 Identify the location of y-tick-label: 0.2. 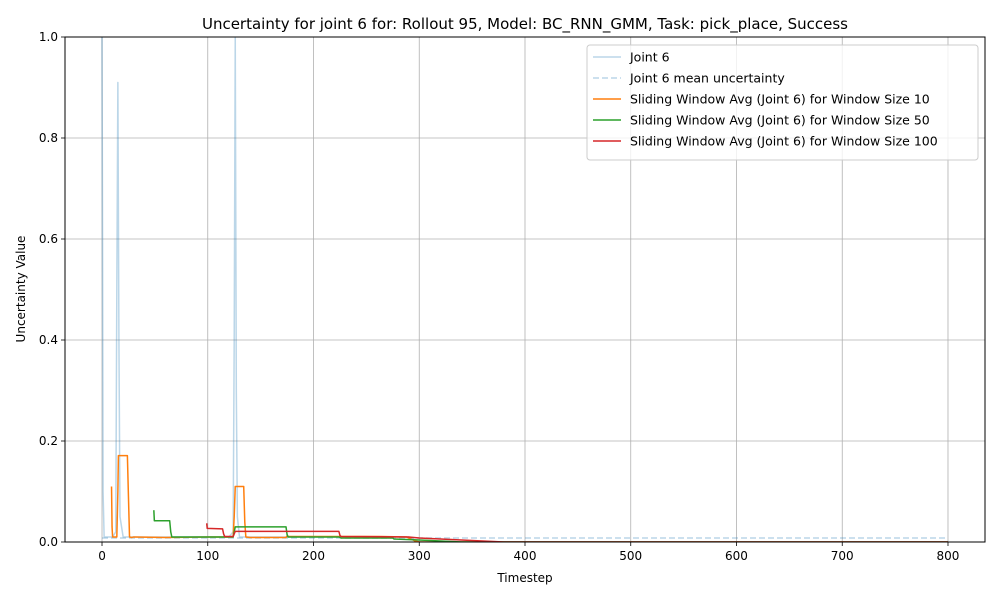
(48, 441).